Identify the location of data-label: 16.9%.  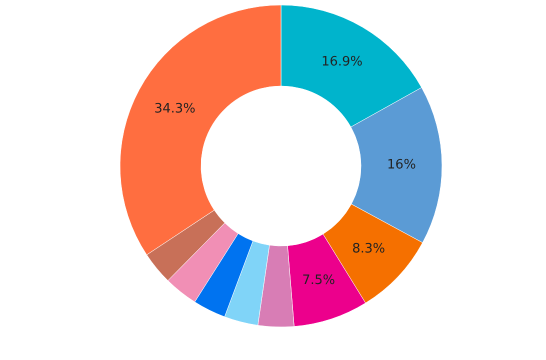
(342, 62).